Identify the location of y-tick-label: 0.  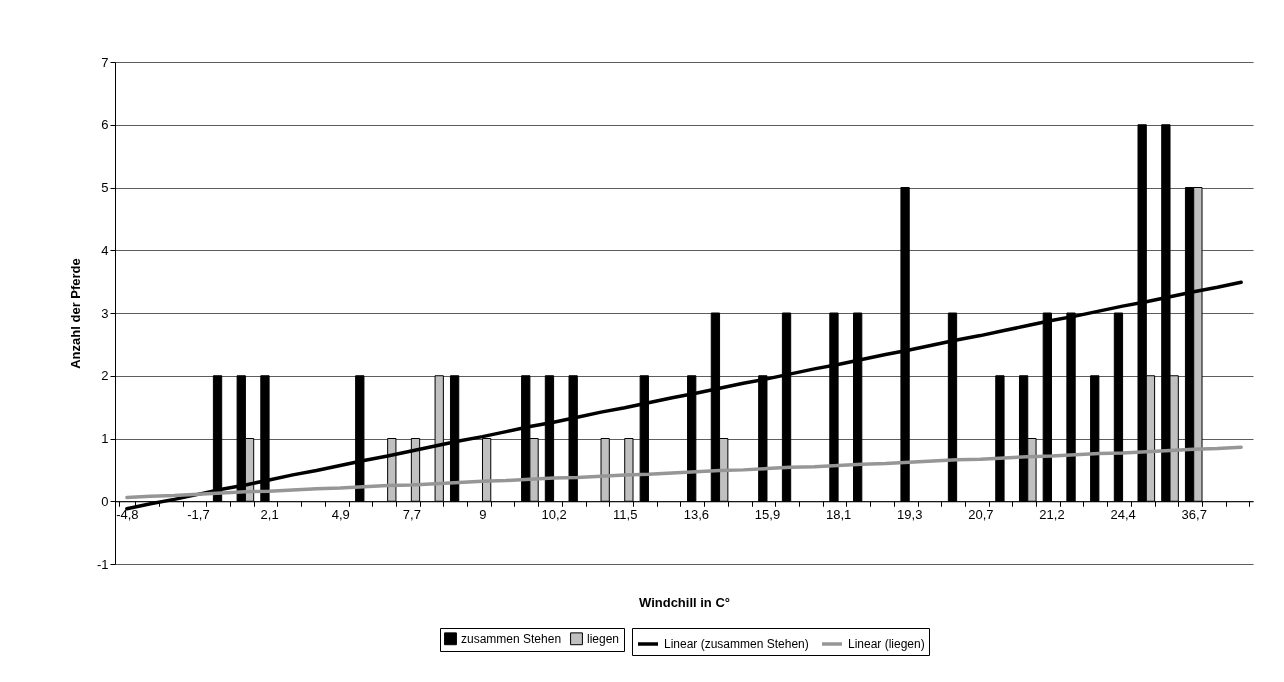
(105, 501).